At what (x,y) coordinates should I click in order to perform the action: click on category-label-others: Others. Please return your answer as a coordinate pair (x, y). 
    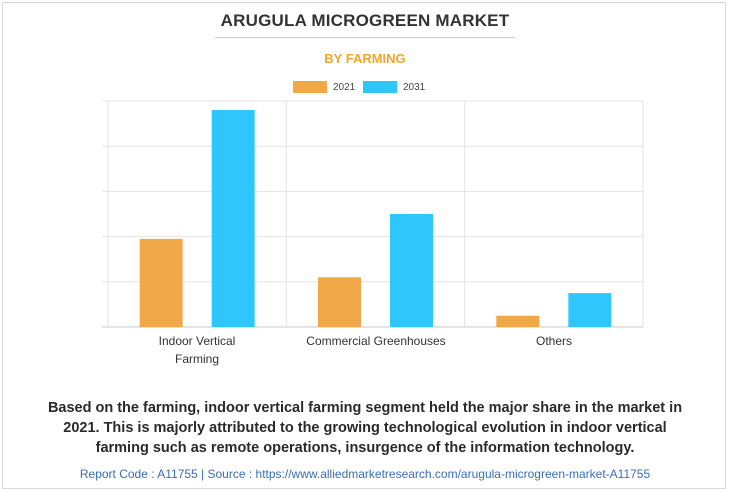
    Looking at the image, I should click on (554, 341).